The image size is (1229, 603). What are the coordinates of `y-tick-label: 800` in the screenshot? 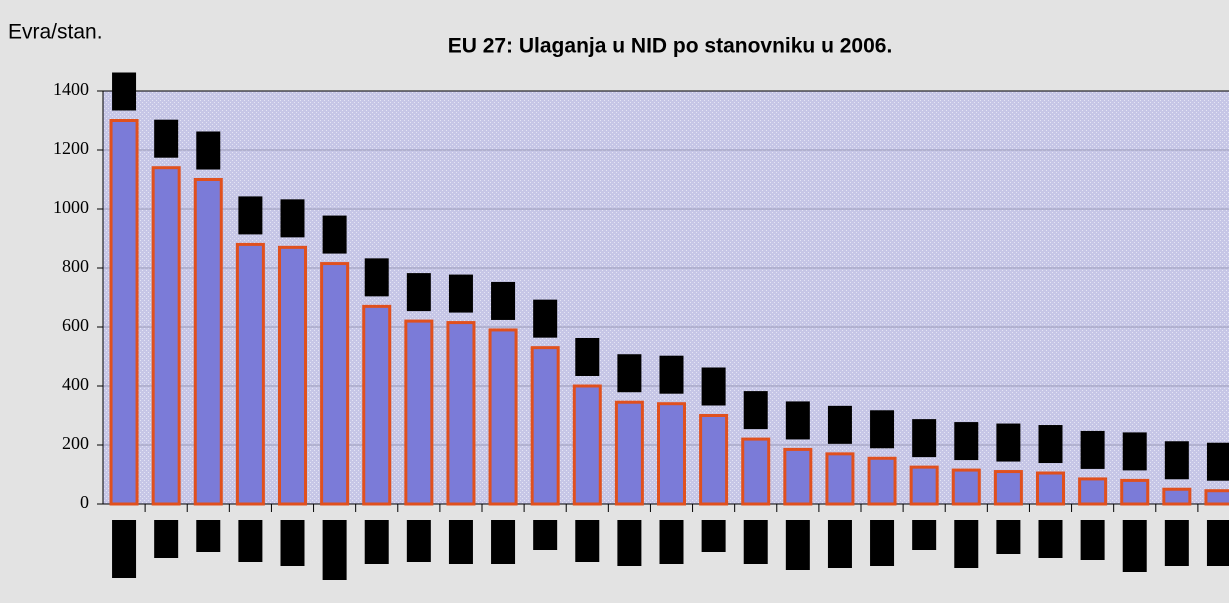 It's located at (75, 266).